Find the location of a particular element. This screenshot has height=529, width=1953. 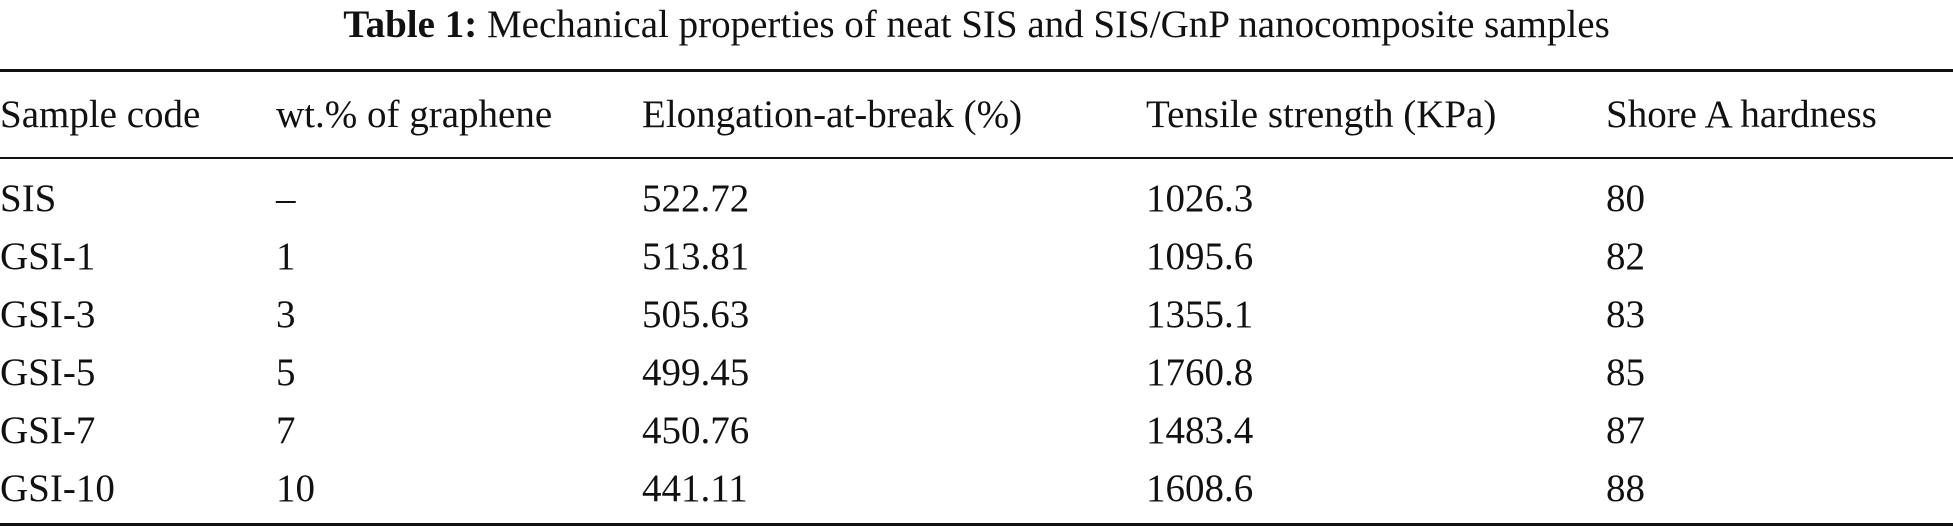

cell-sample-code: GSI-10 is located at coordinates (57, 488).